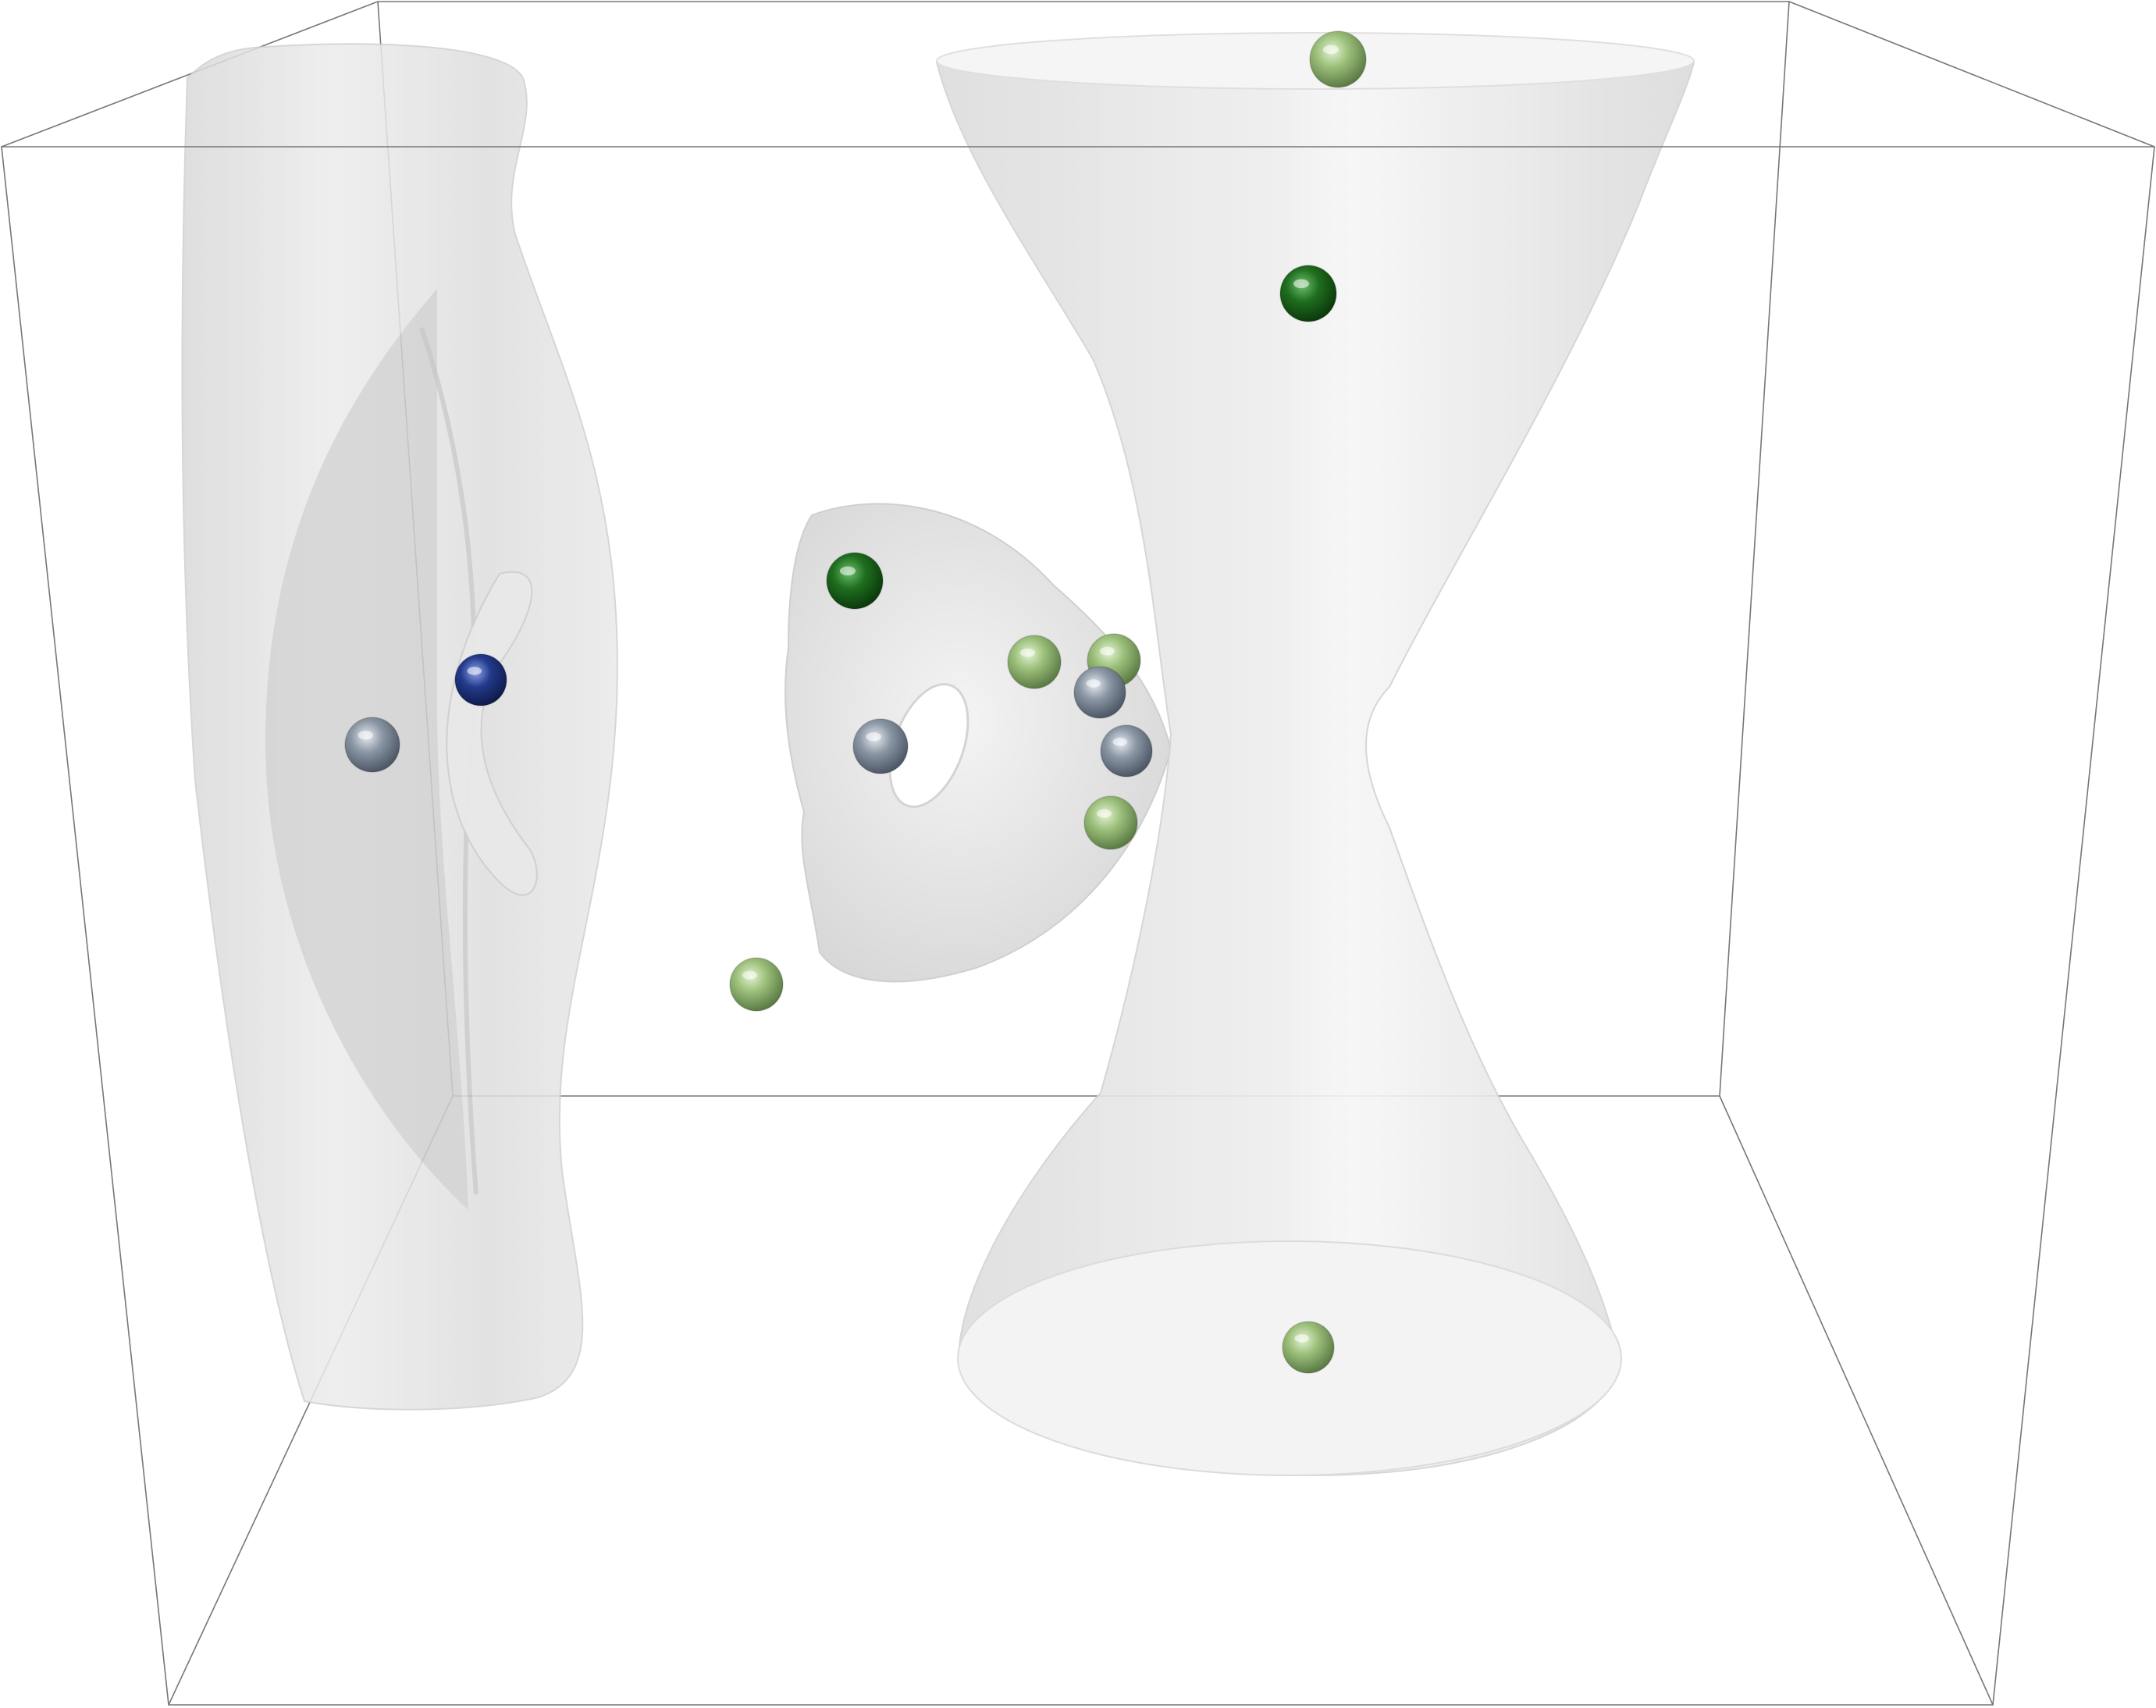 This screenshot has height=1708, width=2156. Describe the element at coordinates (1308, 1347) in the screenshot. I see `sphere-bottom-light-green` at that location.